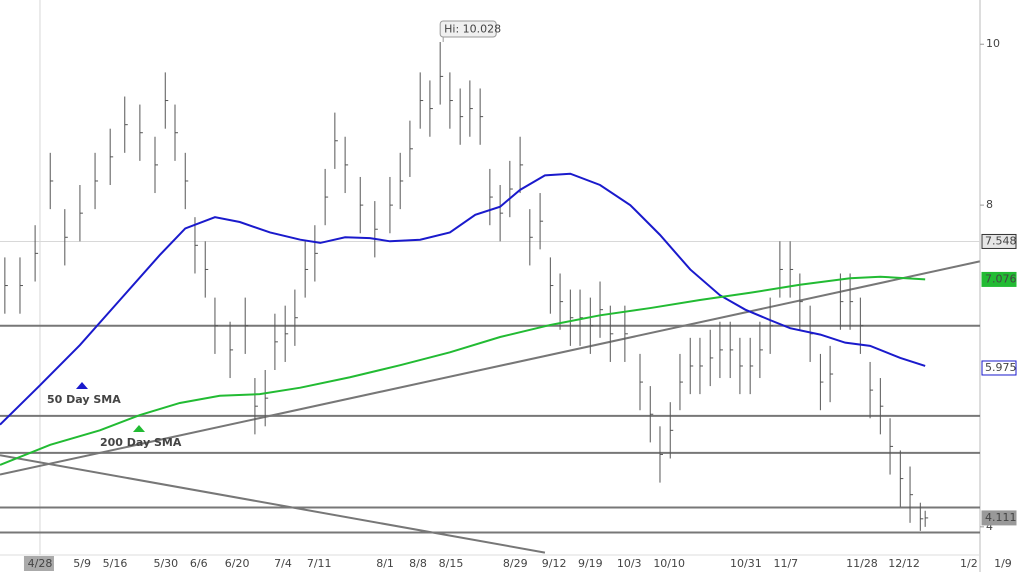  Describe the element at coordinates (451, 563) in the screenshot. I see `x-tick-label: 8/15` at that location.